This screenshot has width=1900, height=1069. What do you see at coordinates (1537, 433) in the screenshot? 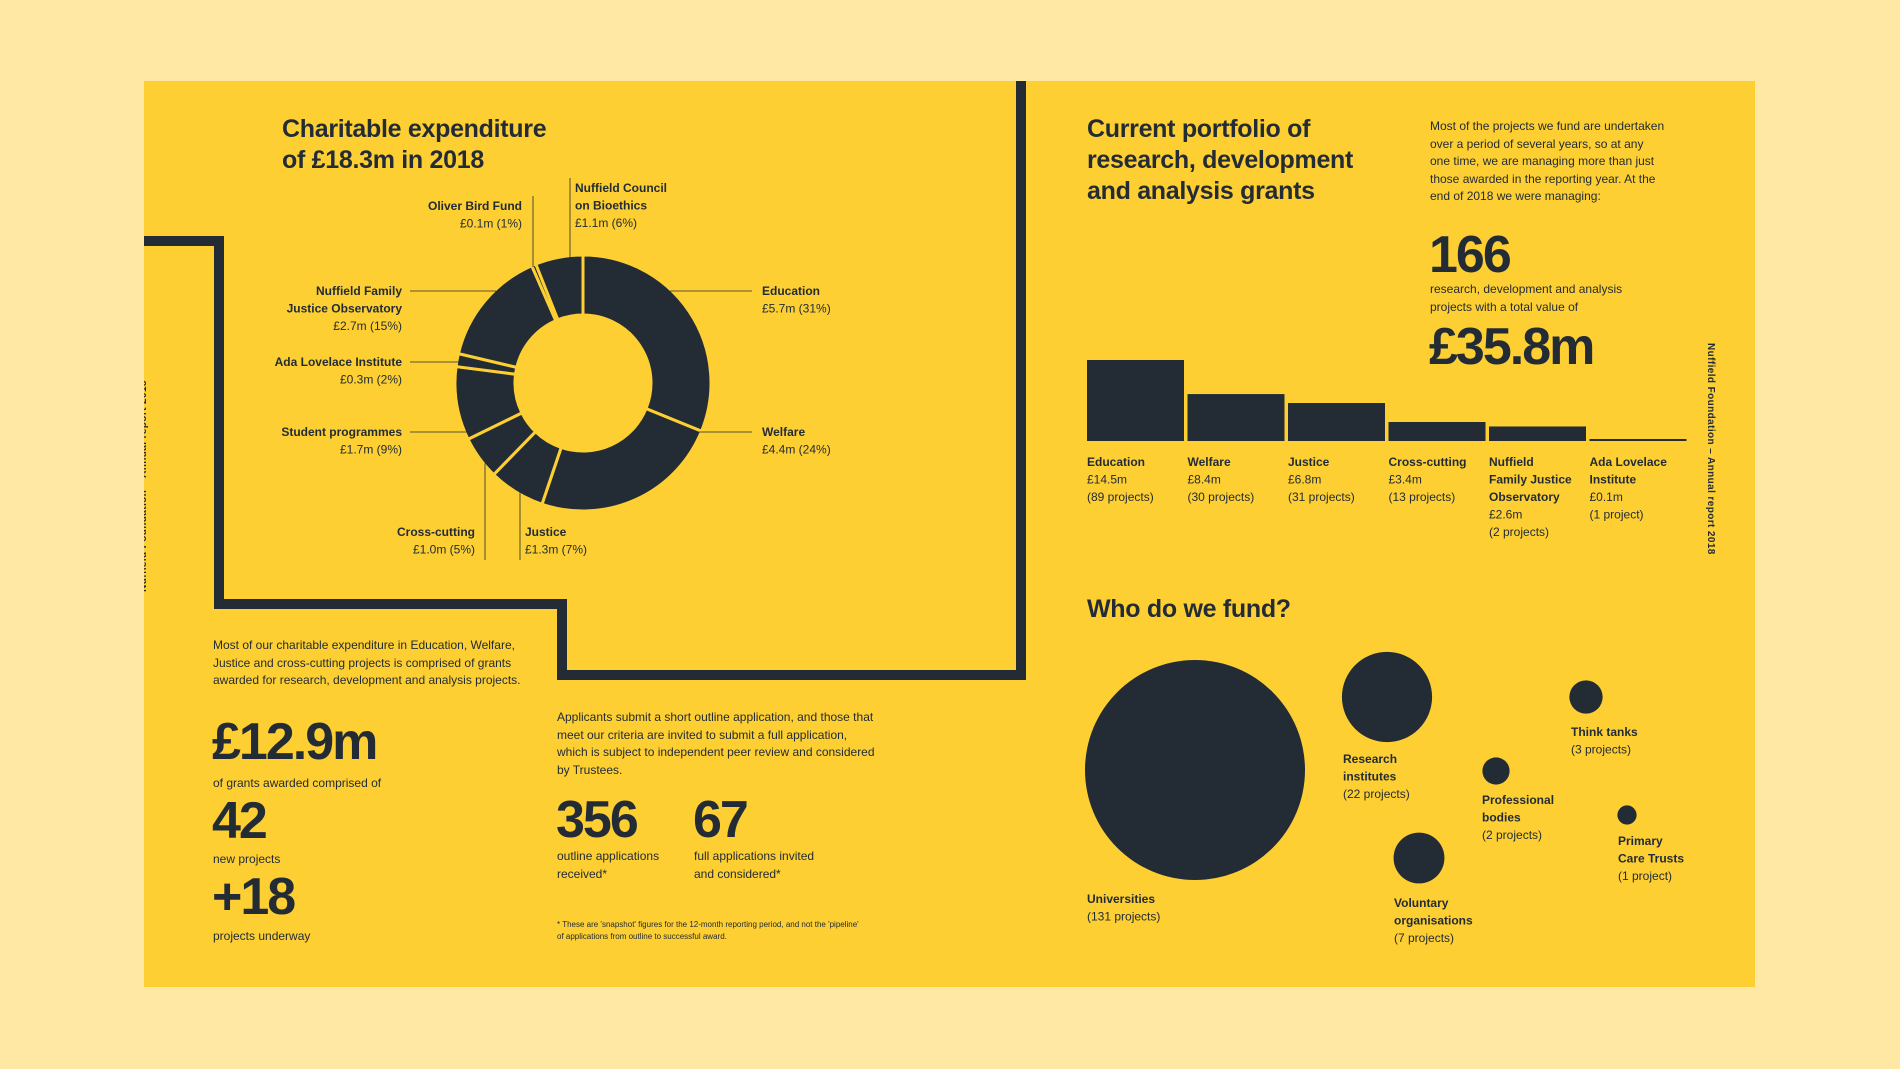
I see `bar-nuffield-family-justice-observatory` at bounding box center [1537, 433].